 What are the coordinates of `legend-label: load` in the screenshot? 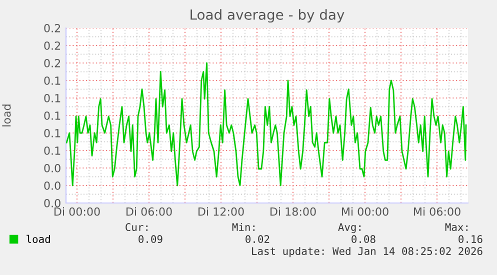 It's located at (38, 239).